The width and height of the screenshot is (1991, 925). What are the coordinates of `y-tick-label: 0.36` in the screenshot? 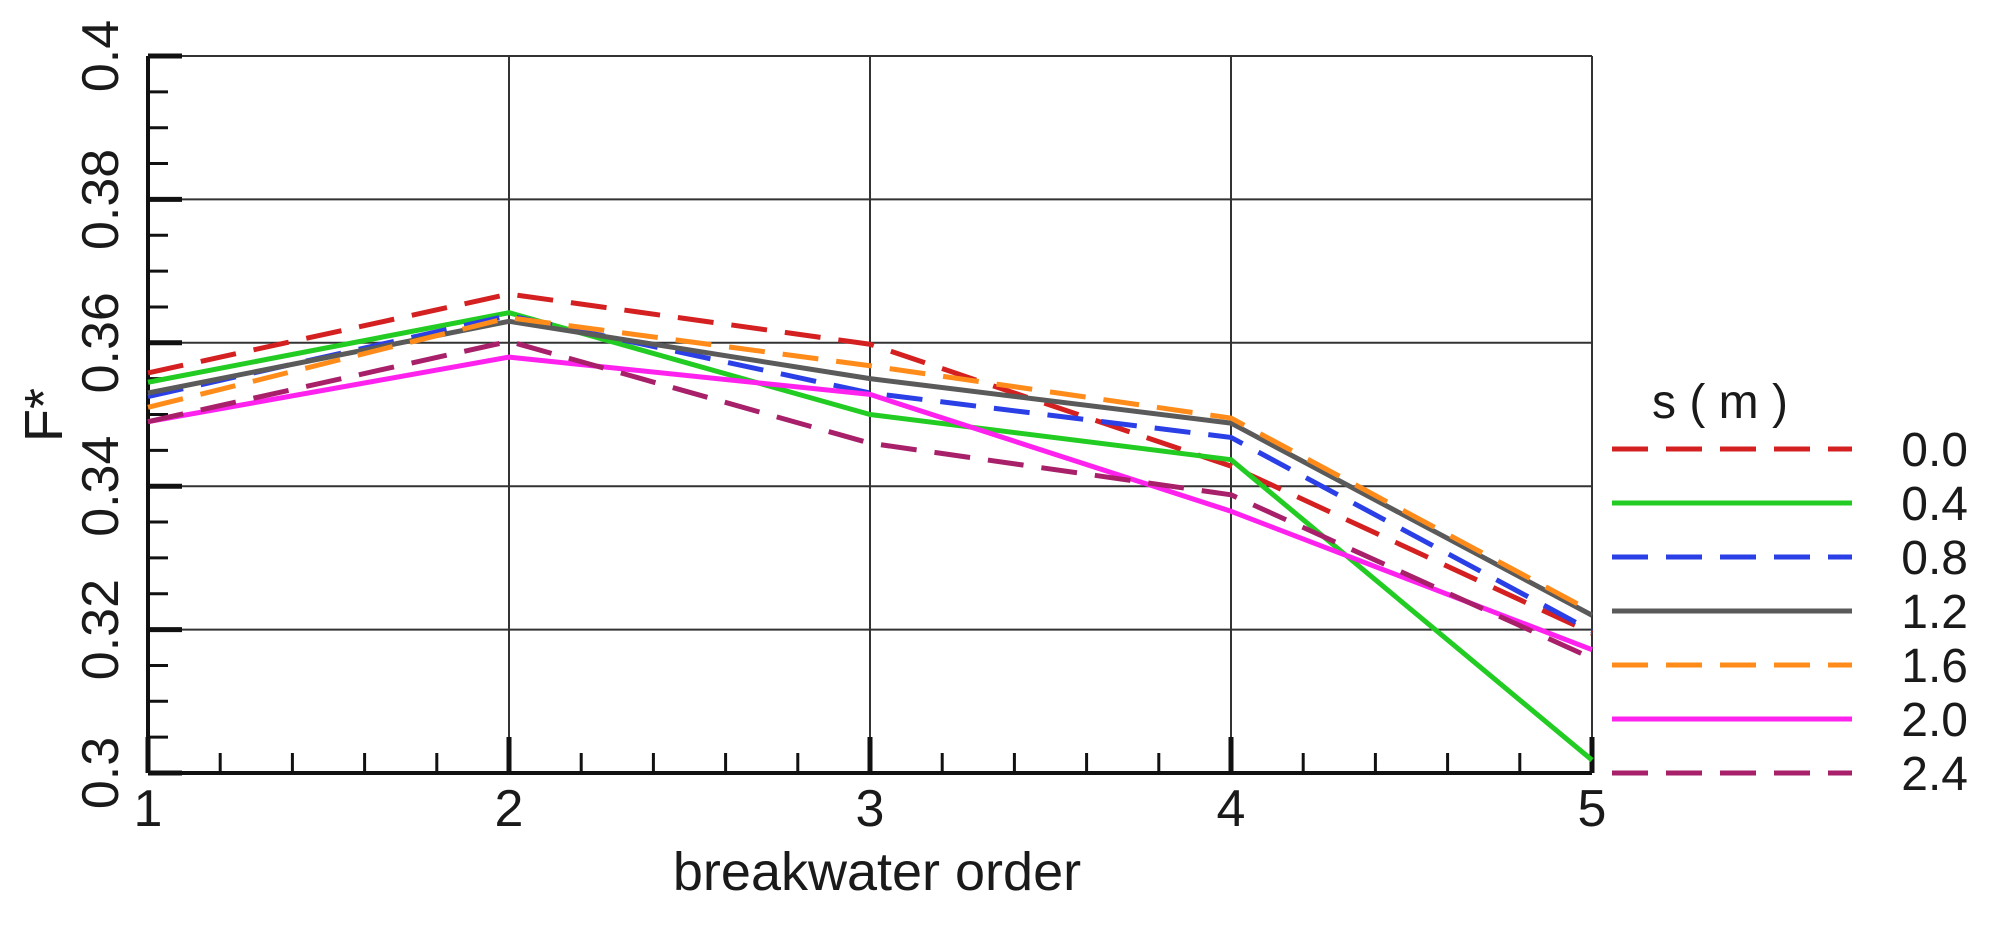 It's located at (101, 342).